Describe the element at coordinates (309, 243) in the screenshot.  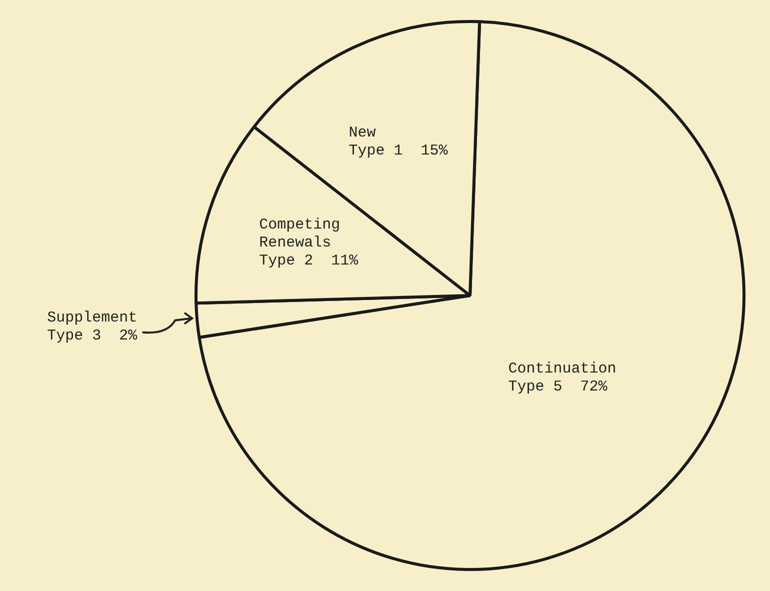
I see `slice-label: Competing Renewals Type 2 11%` at that location.